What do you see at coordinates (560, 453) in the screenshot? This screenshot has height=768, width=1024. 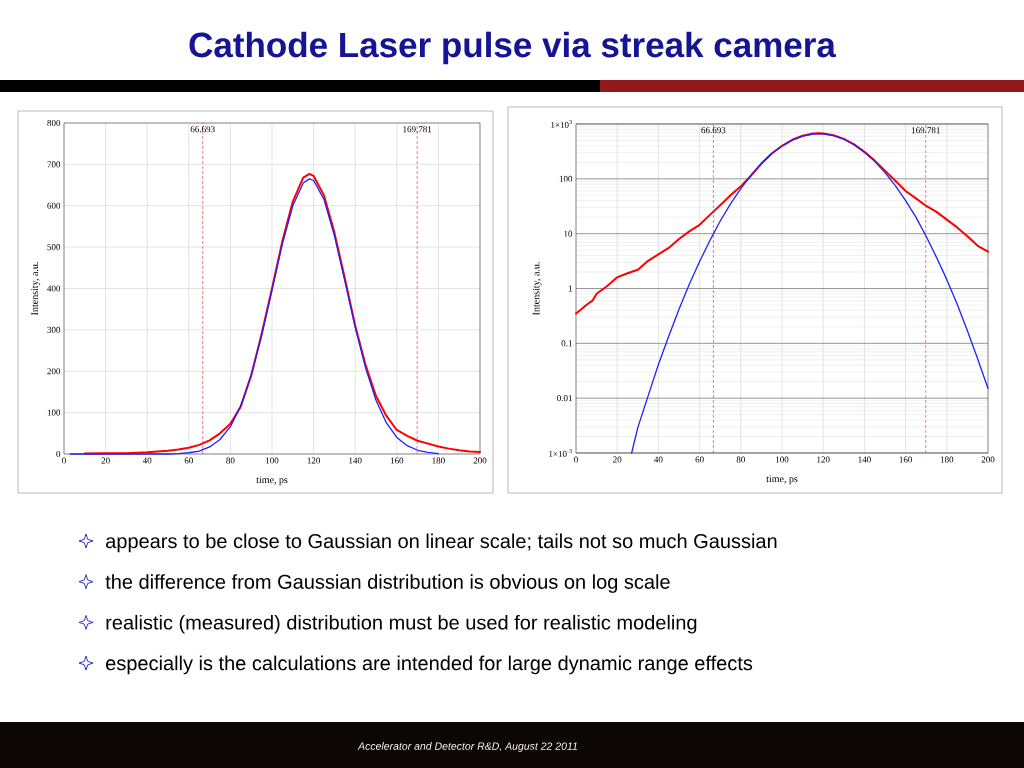 I see `y-tick-label: 1×10$^{-3}$` at bounding box center [560, 453].